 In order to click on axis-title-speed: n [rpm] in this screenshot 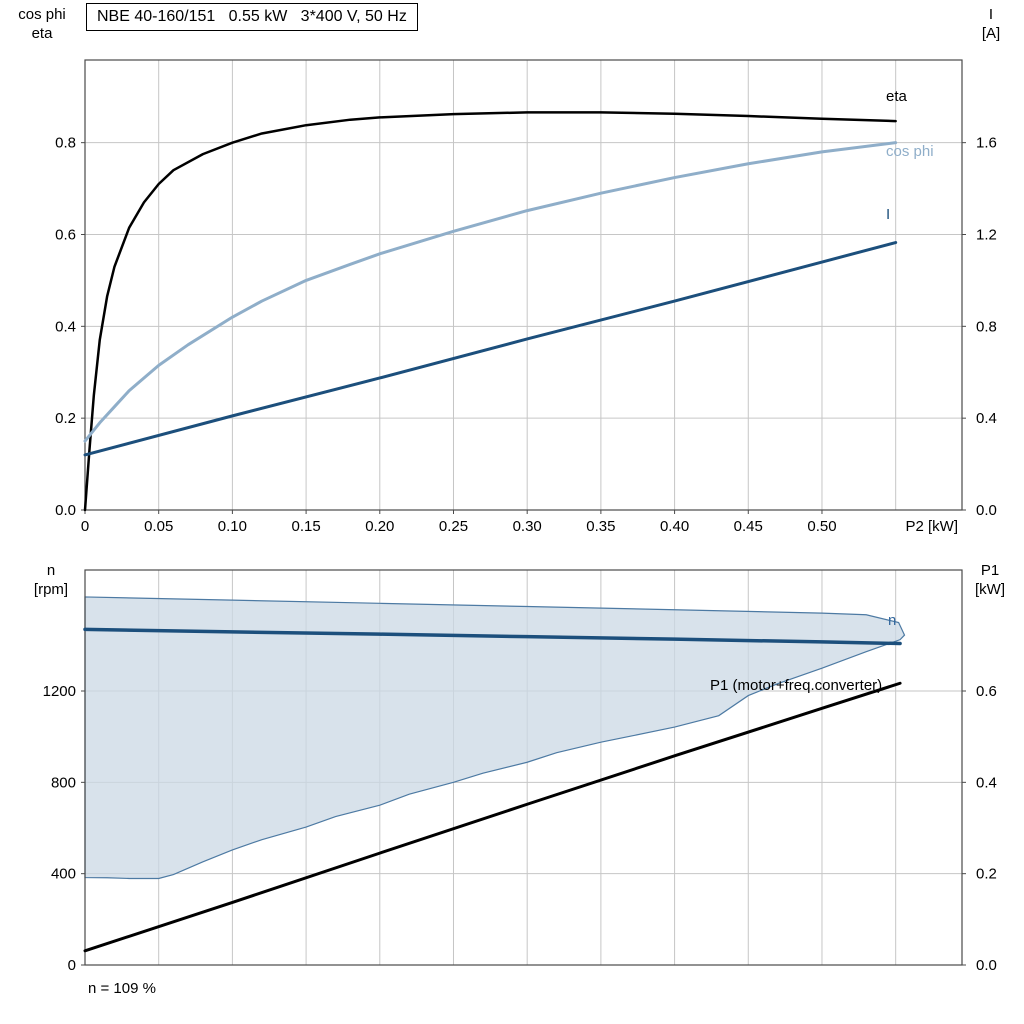, I will do `click(51, 580)`.